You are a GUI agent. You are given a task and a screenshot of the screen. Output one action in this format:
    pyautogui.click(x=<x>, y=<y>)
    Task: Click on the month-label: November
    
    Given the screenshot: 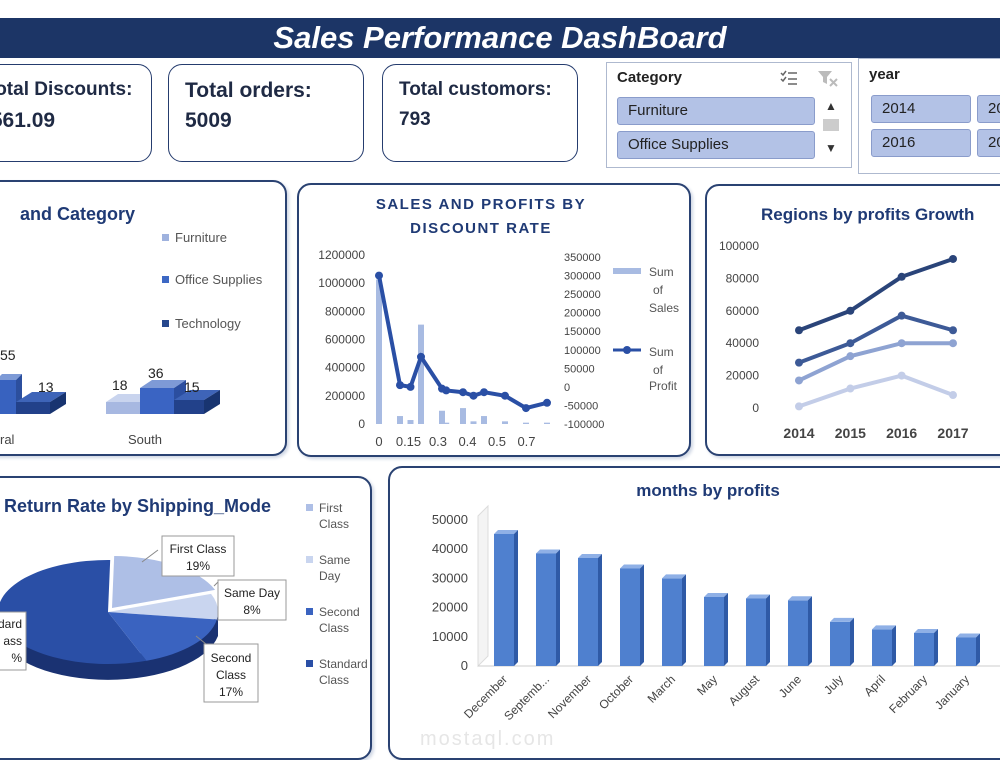 What is the action you would take?
    pyautogui.click(x=569, y=696)
    